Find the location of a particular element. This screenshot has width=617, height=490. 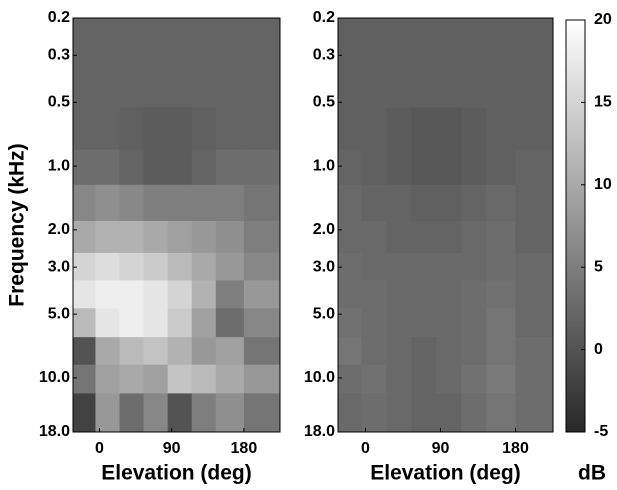

colorbar-label: dB is located at coordinates (592, 473).